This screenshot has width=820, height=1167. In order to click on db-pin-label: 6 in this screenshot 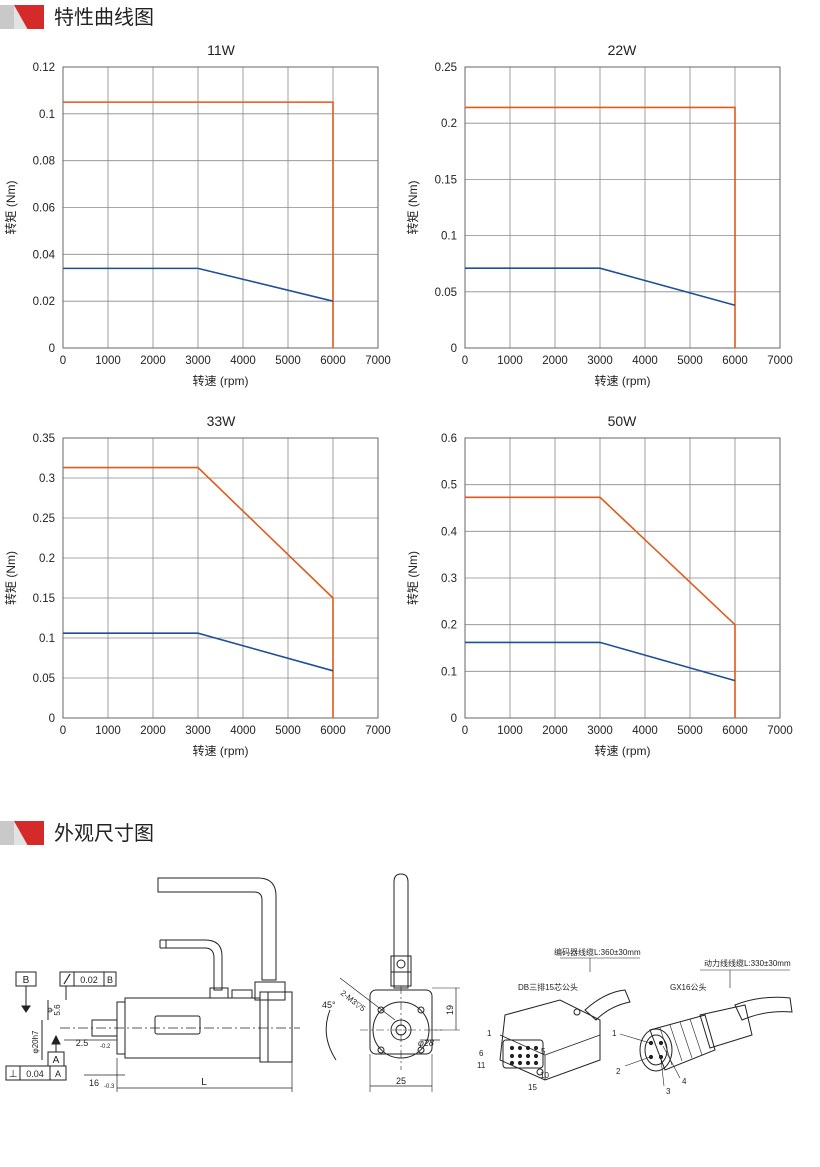, I will do `click(481, 1053)`.